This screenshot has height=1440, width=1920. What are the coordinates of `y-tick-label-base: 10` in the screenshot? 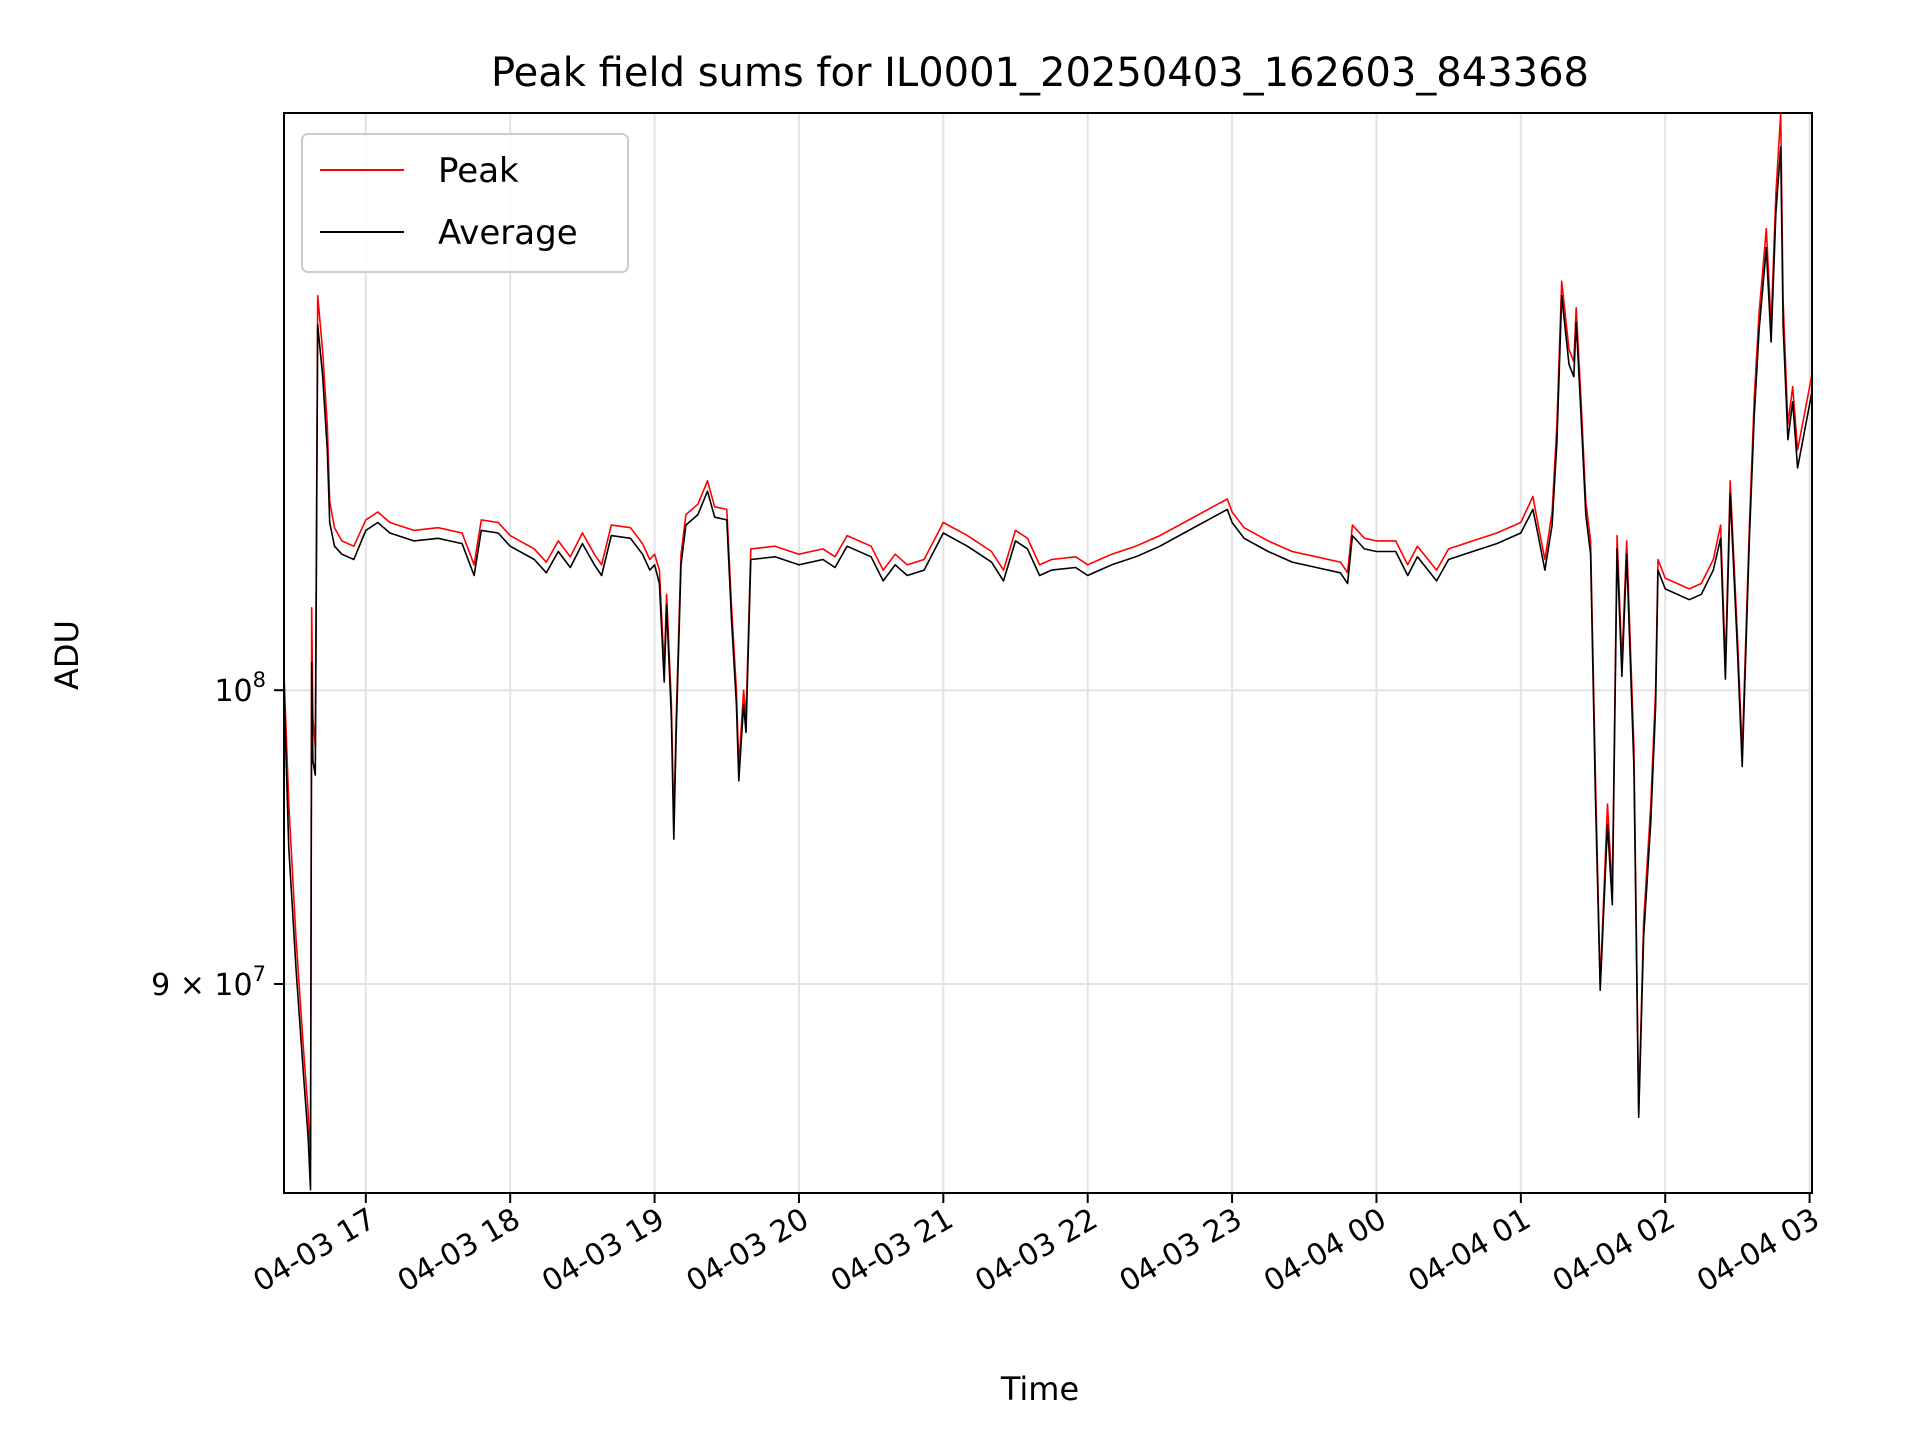 It's located at (233, 691).